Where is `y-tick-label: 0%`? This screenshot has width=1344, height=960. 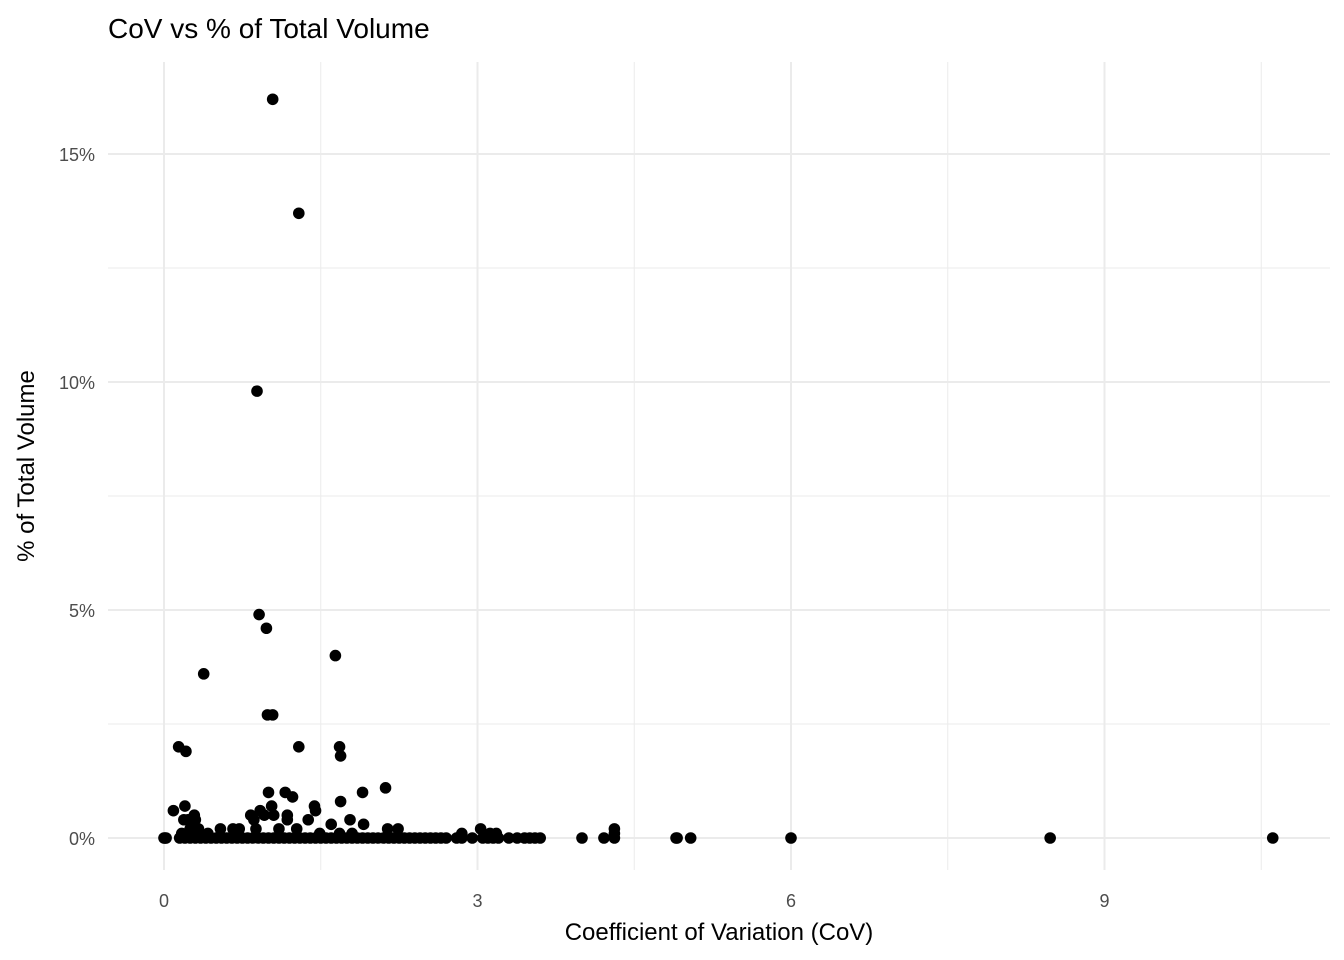
y-tick-label: 0% is located at coordinates (82, 839).